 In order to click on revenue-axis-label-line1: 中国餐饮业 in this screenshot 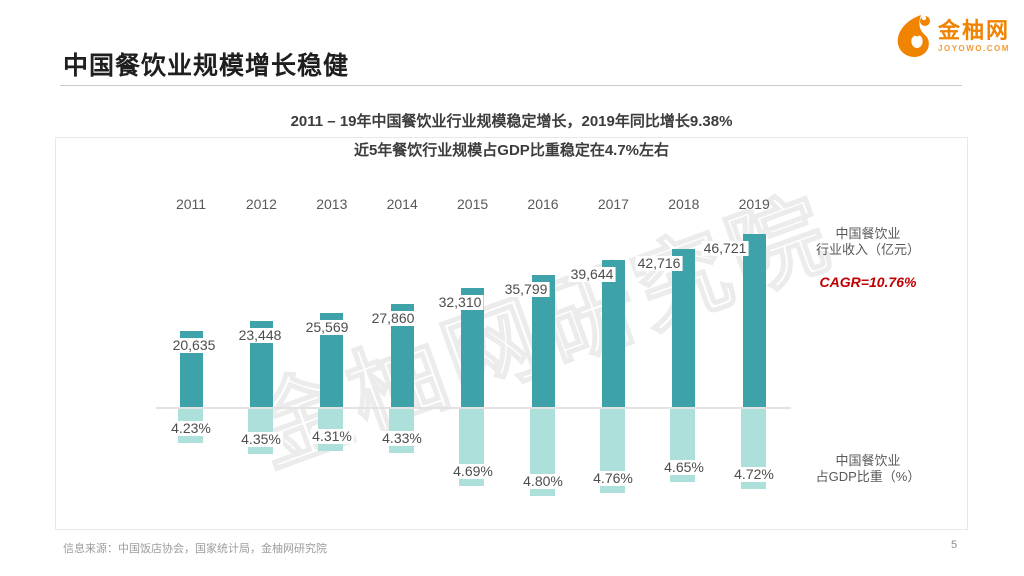, I will do `click(868, 233)`.